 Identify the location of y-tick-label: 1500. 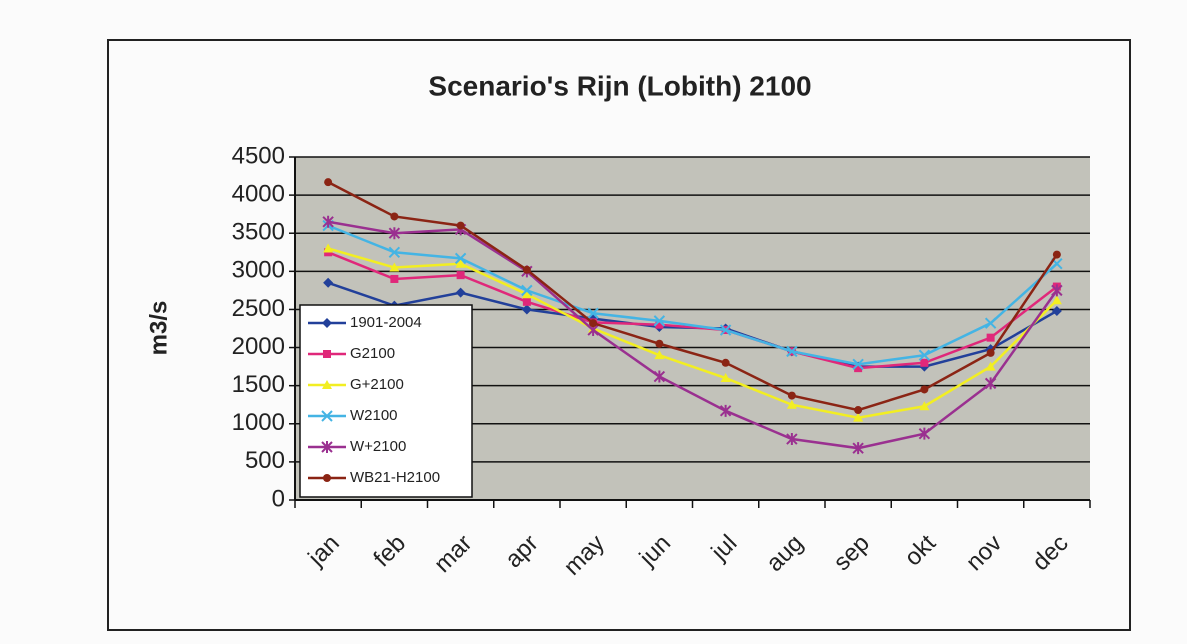
(258, 384).